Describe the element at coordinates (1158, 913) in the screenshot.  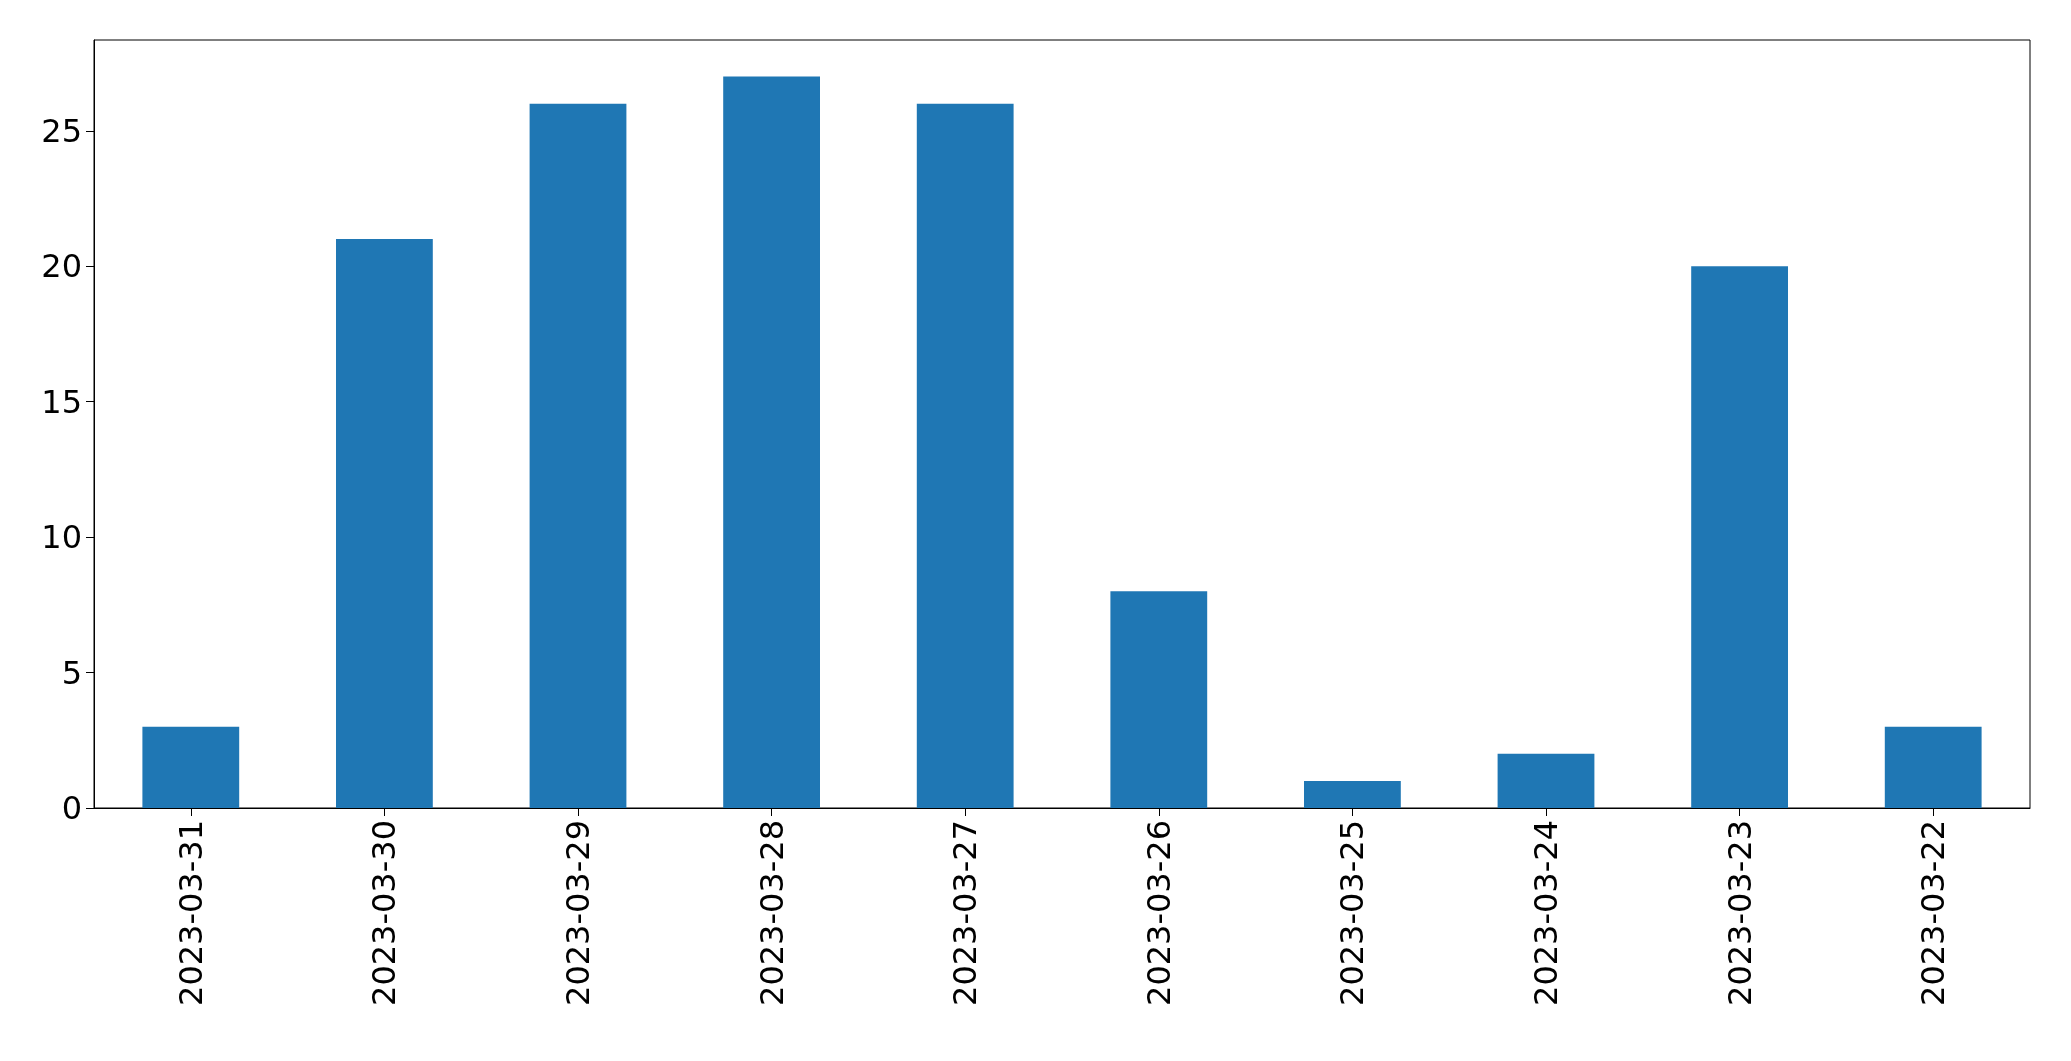
I see `x-tick-label: 2023-03-26` at that location.